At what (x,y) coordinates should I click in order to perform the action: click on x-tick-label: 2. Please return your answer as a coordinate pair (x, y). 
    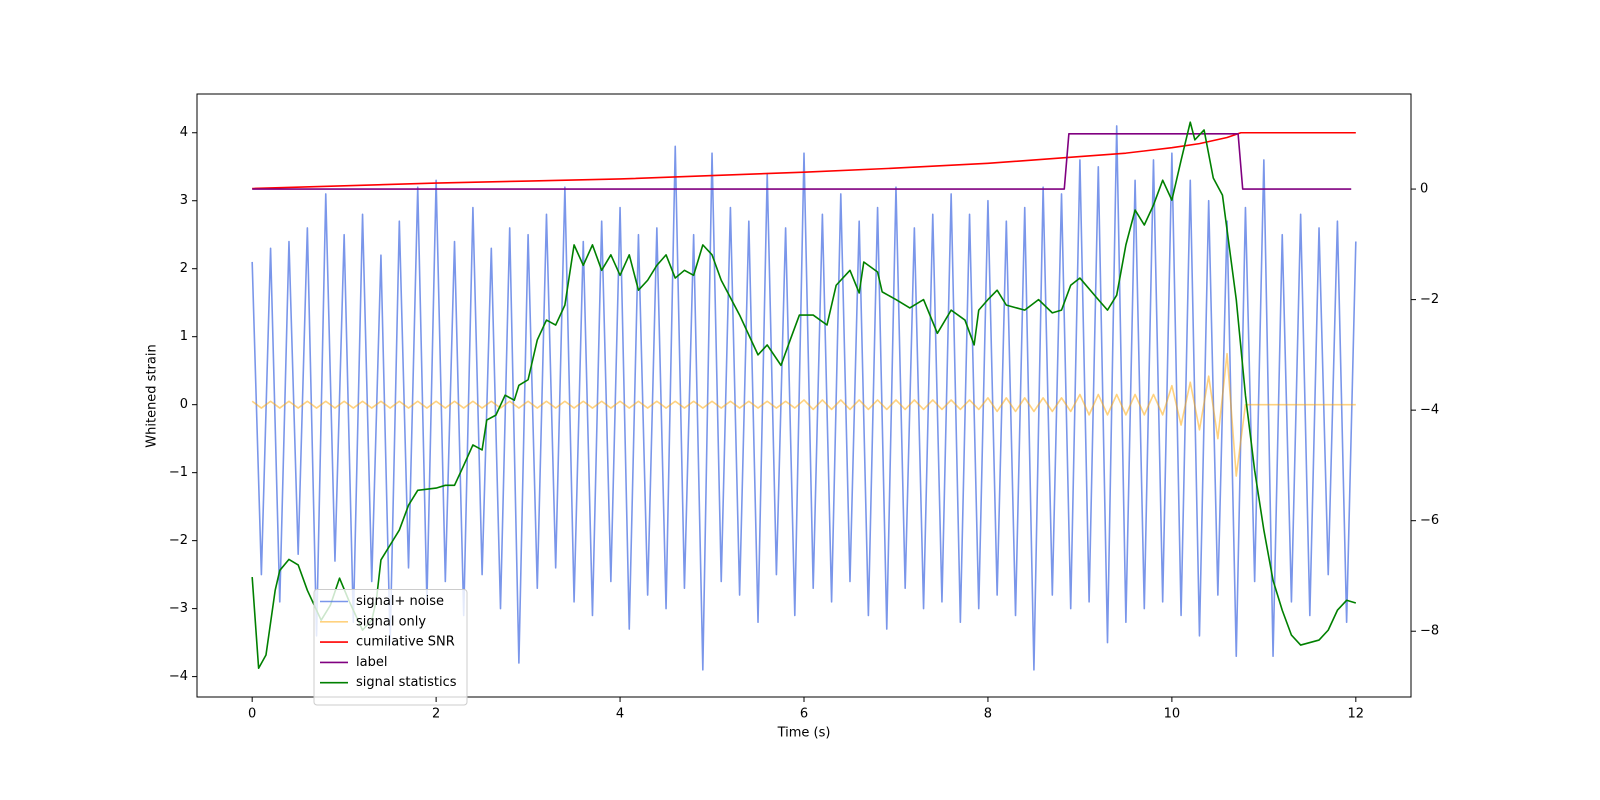
    Looking at the image, I should click on (436, 714).